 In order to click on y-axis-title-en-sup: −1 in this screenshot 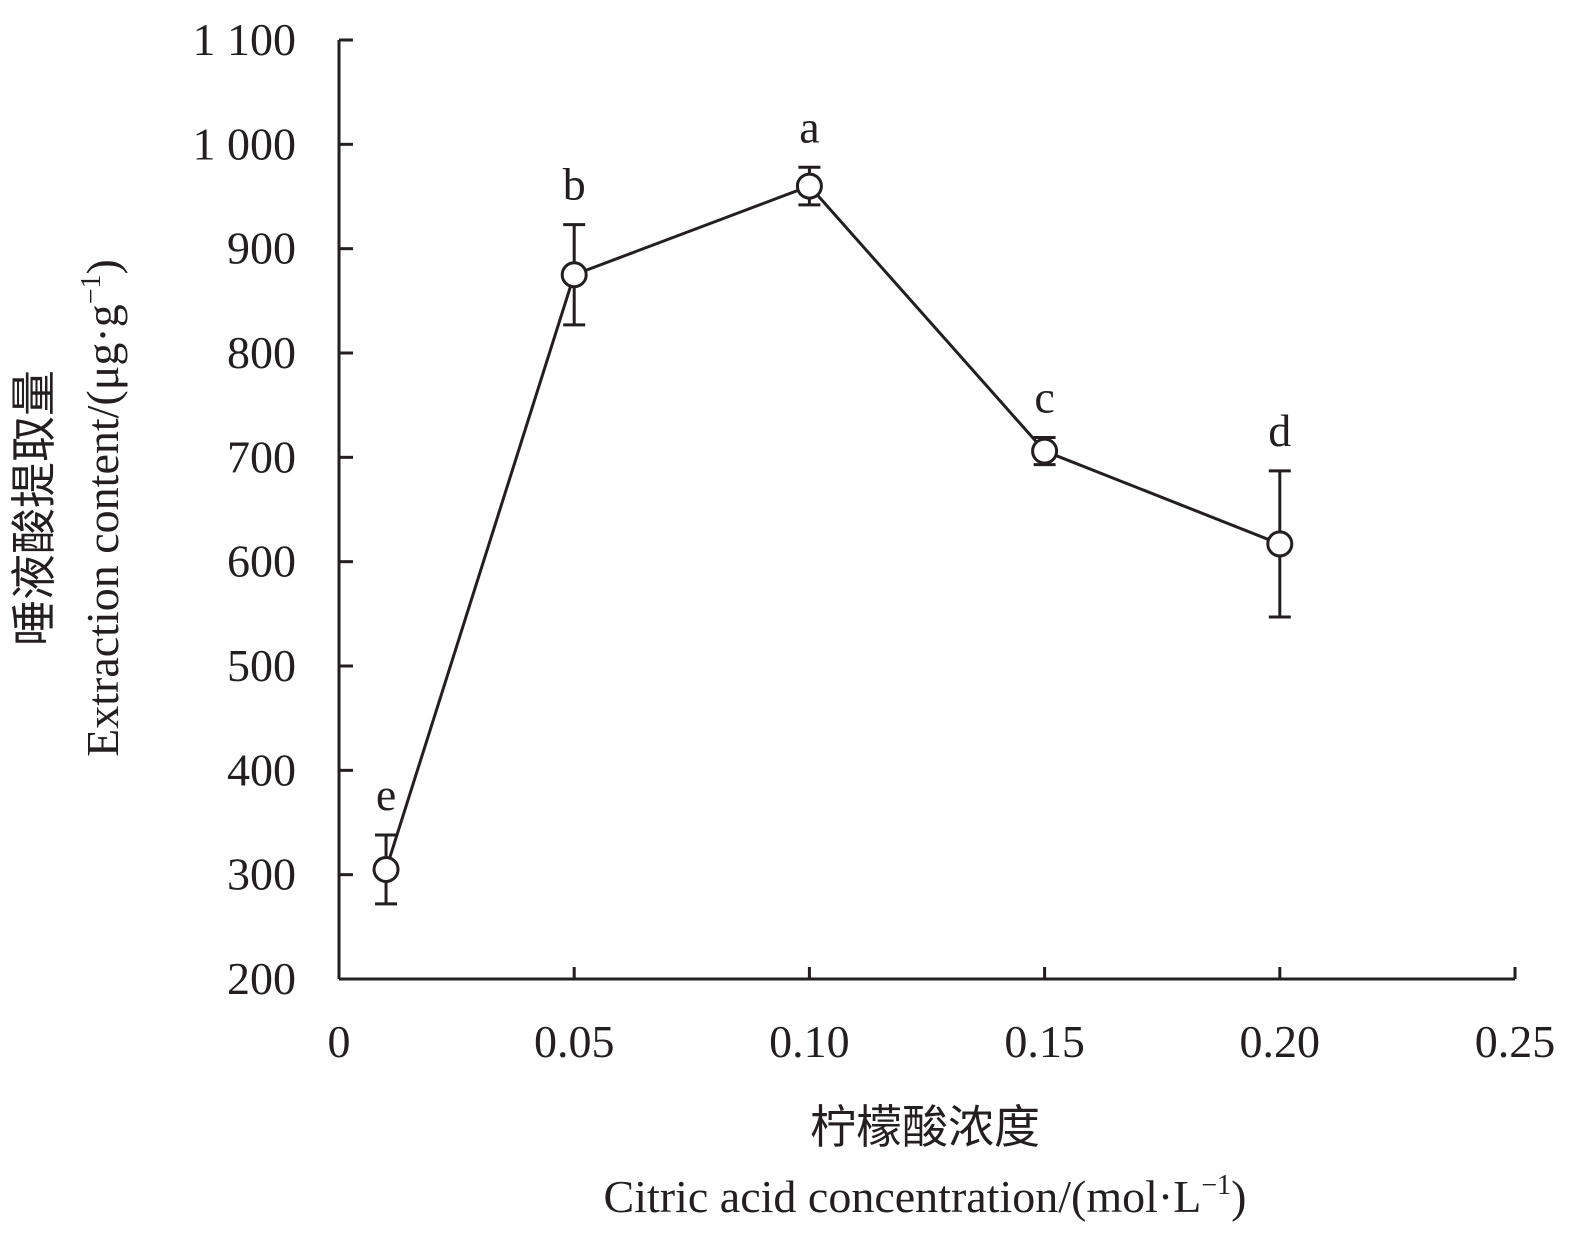, I will do `click(91, 289)`.